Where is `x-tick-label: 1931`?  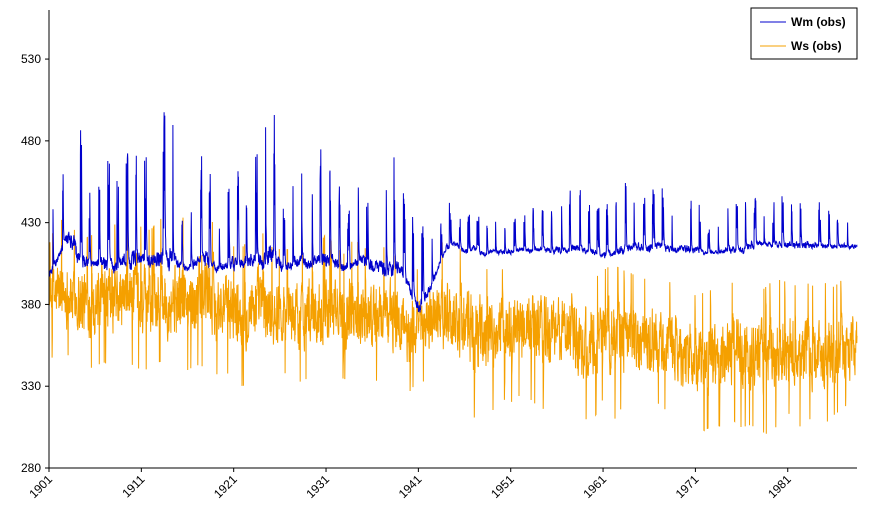 x-tick-label: 1931 is located at coordinates (317, 486).